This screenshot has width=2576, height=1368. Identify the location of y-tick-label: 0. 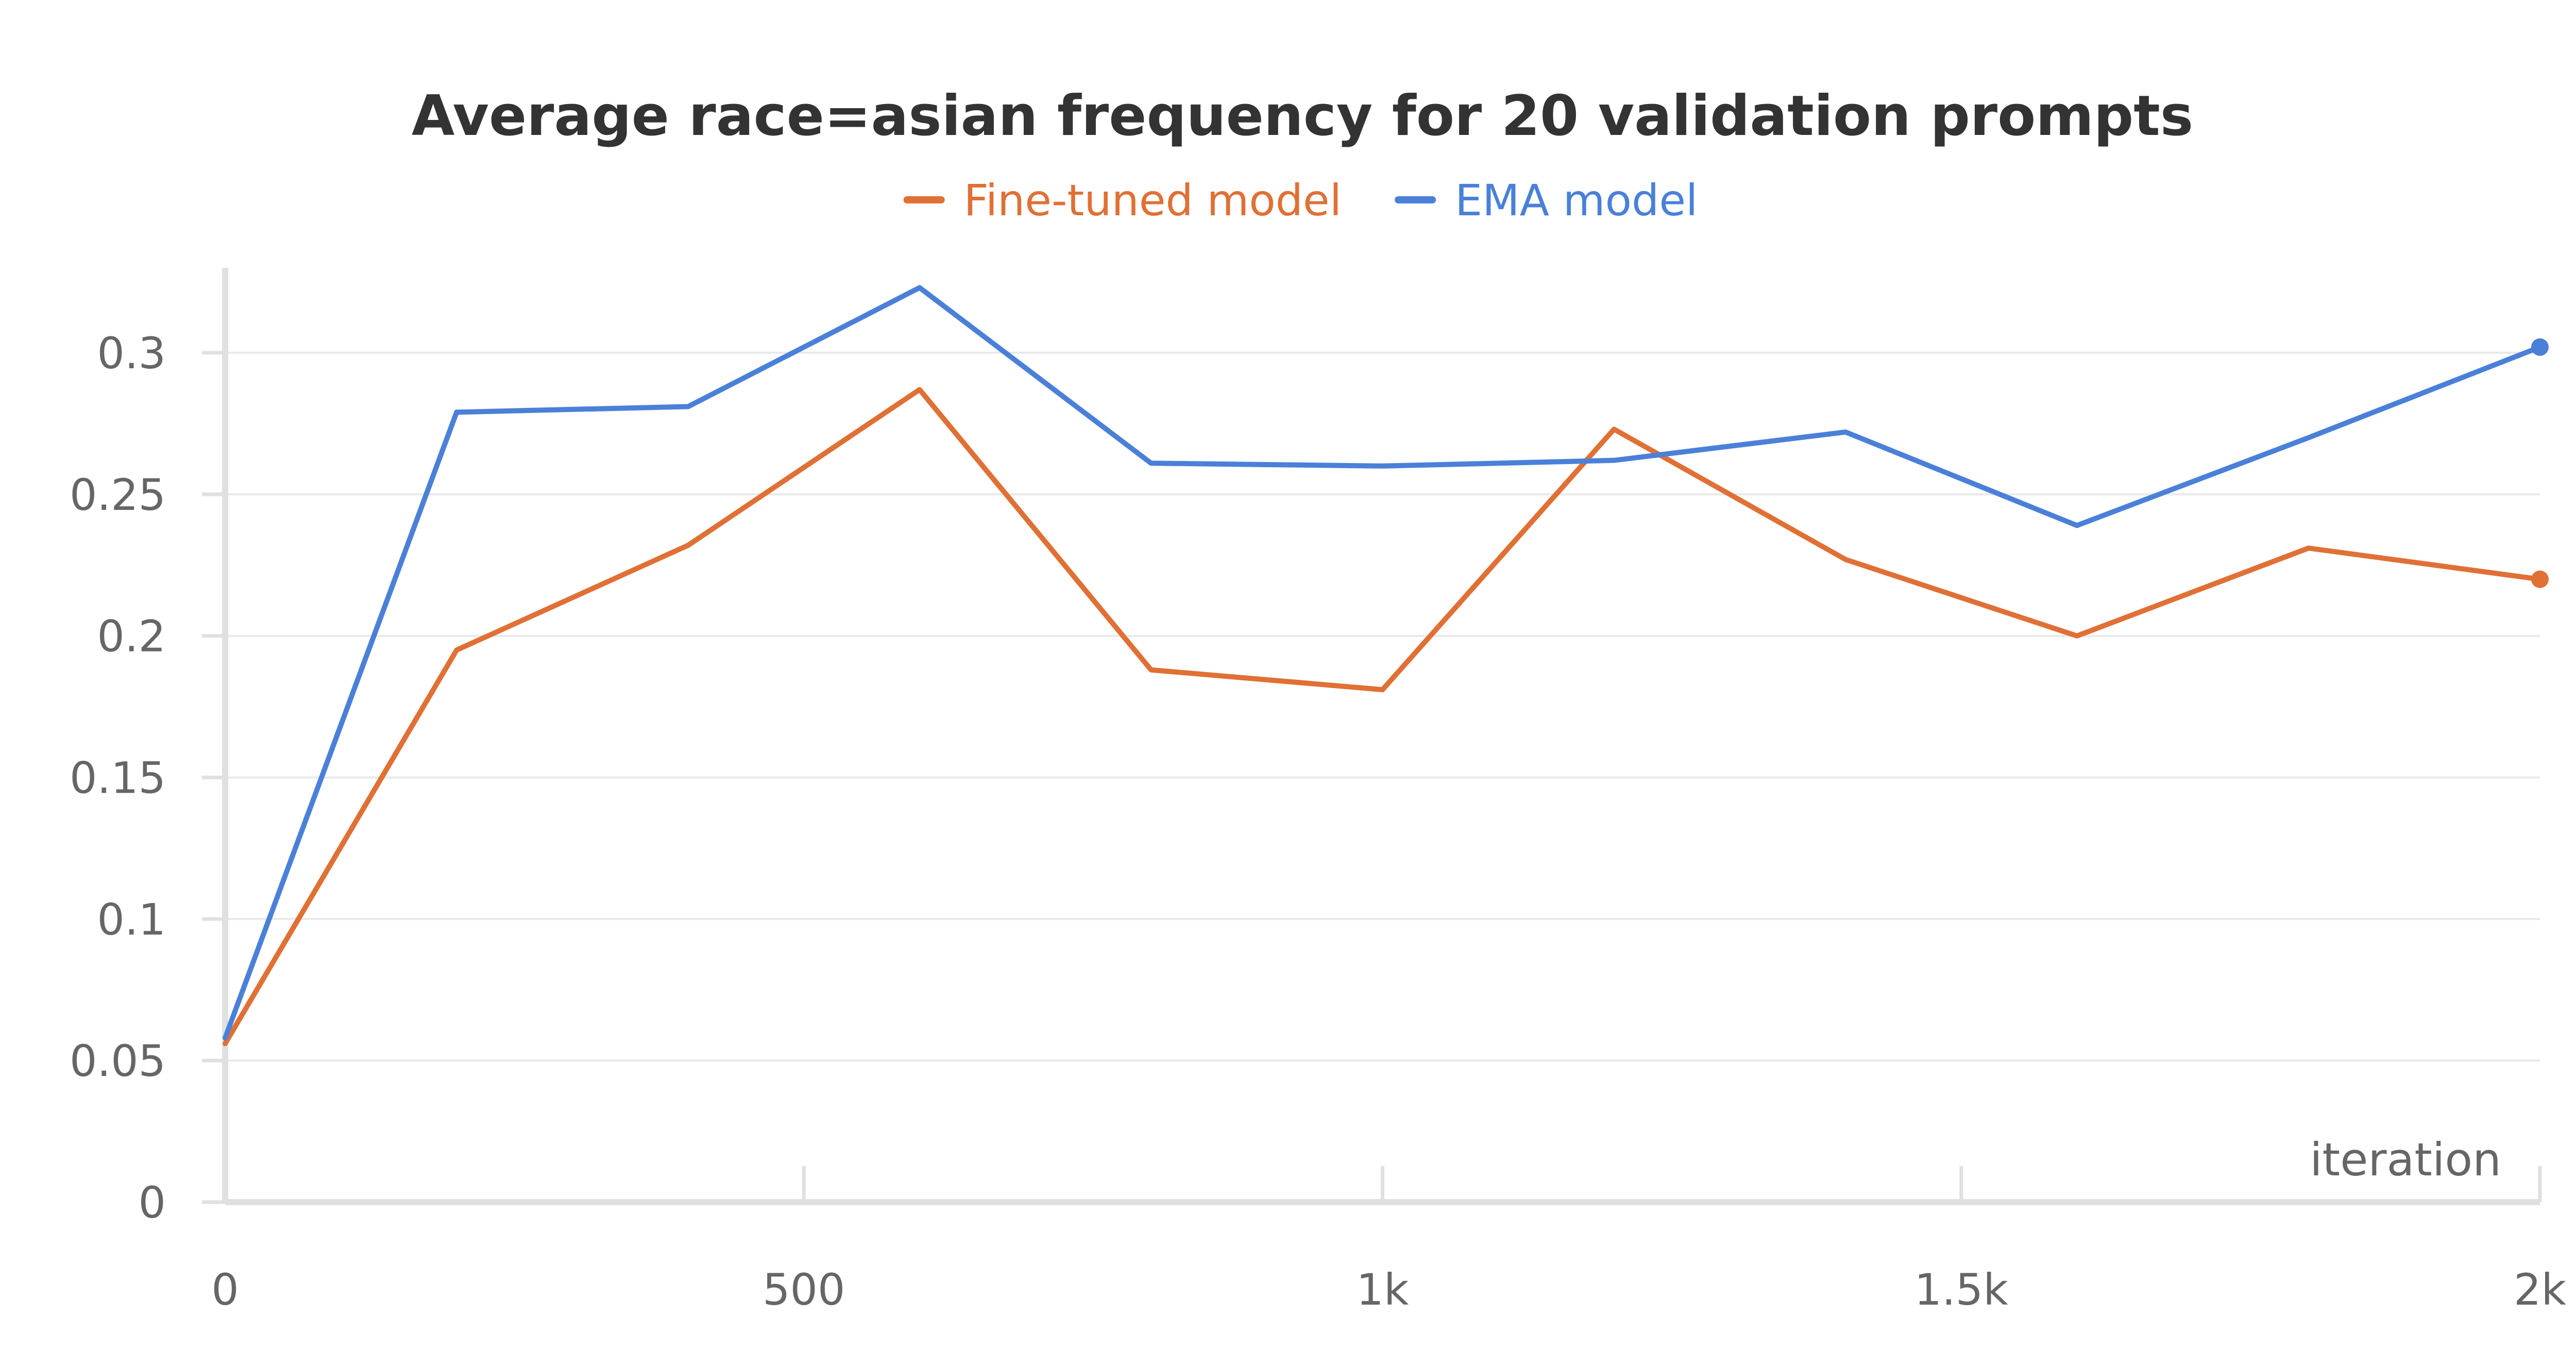
(152, 1202).